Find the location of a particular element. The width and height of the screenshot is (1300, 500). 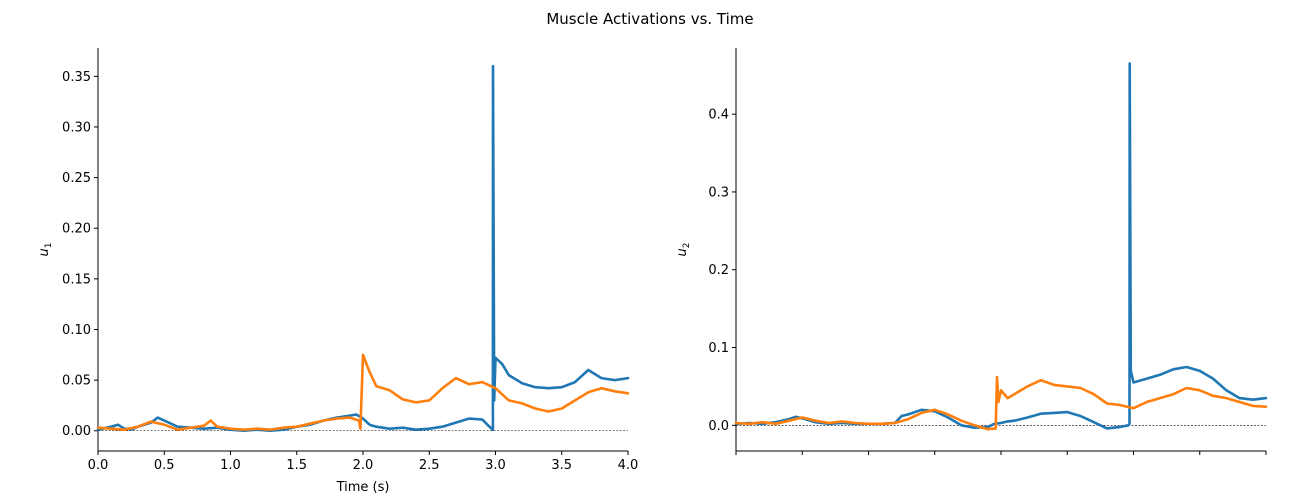

y-axis-label-subscript: 2 is located at coordinates (687, 246).